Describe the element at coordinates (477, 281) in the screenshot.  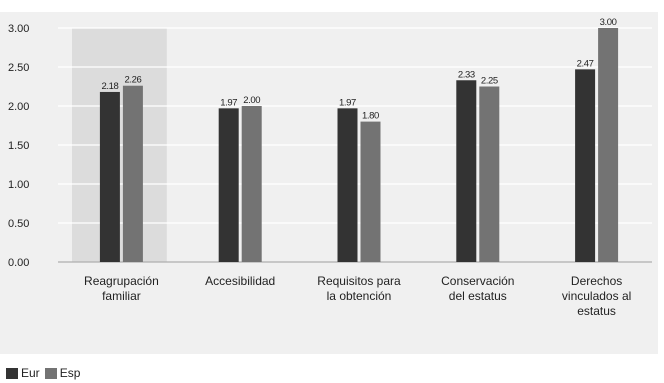
I see `x-tick-label: Conservación` at that location.